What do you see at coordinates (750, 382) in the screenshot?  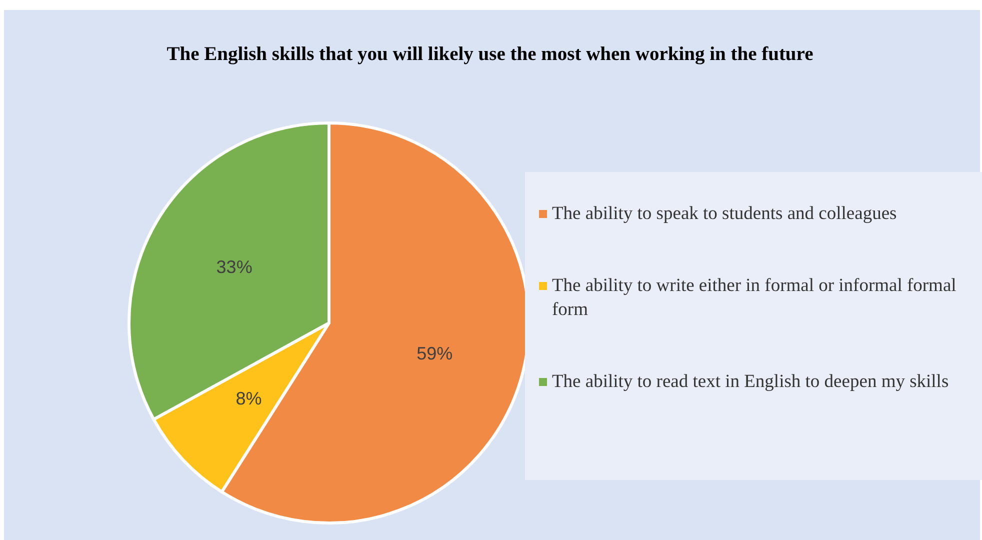 I see `legend-label: The ability to read text in English to deepen my skills` at bounding box center [750, 382].